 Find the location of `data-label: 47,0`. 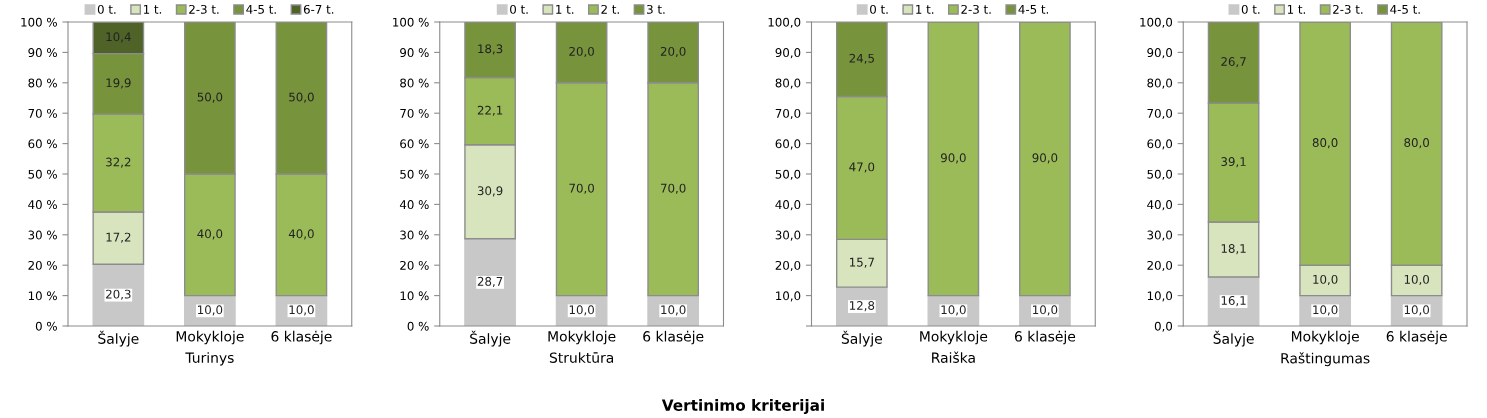

data-label: 47,0 is located at coordinates (862, 167).